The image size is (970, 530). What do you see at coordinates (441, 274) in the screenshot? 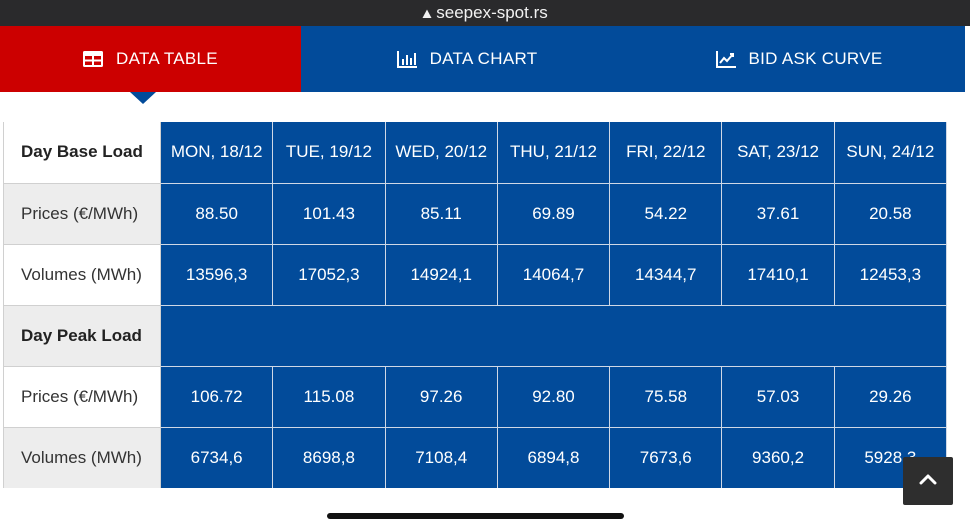
I see `volume-cell: 14924,1` at bounding box center [441, 274].